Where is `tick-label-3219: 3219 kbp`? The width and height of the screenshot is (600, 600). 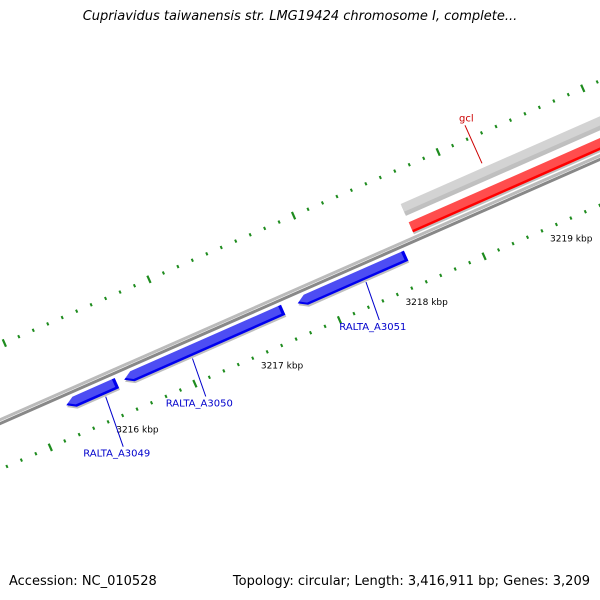
tick-label-3219: 3219 kbp is located at coordinates (571, 239).